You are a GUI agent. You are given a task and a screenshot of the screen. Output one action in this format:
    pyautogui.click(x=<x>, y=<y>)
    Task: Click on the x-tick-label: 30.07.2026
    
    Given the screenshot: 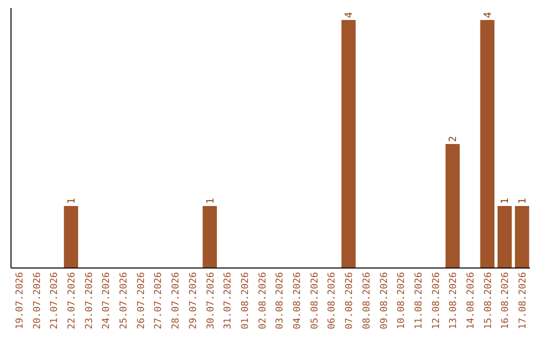 What is the action you would take?
    pyautogui.click(x=210, y=301)
    